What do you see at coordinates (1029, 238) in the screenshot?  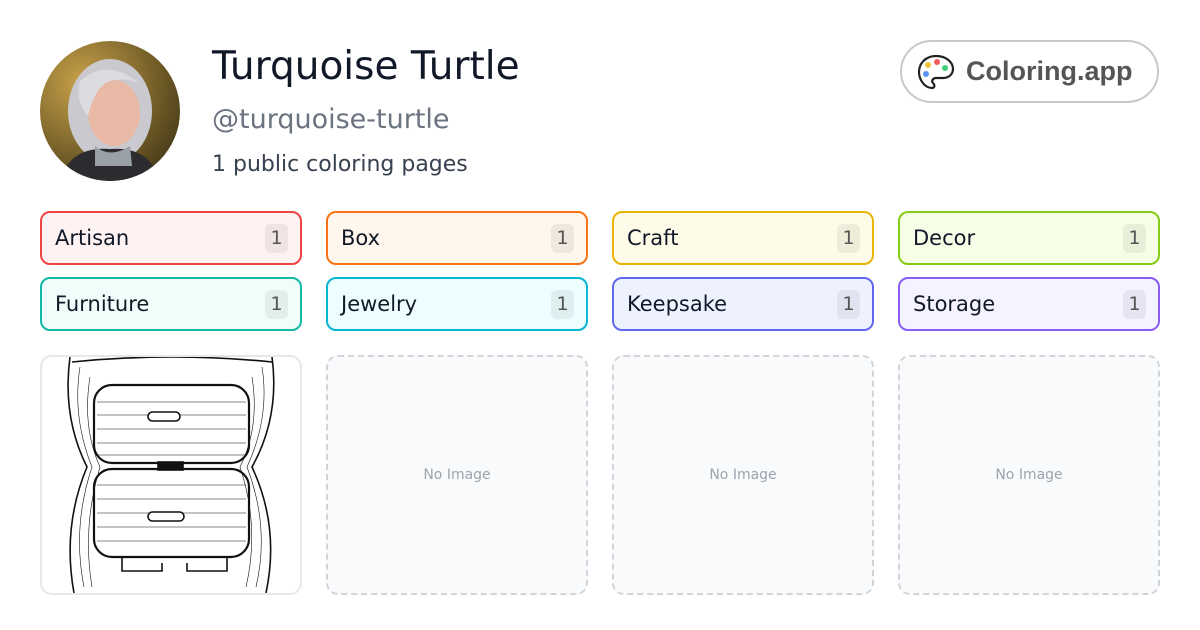 I see `tag-decor: Decor 1` at bounding box center [1029, 238].